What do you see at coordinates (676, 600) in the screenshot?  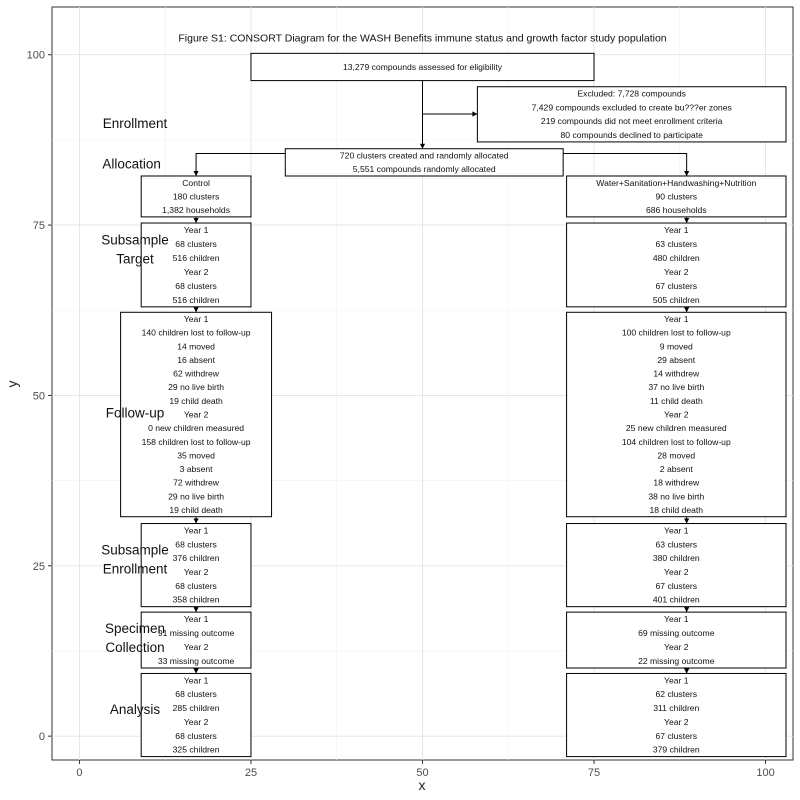 I see `box-line: 401 children` at bounding box center [676, 600].